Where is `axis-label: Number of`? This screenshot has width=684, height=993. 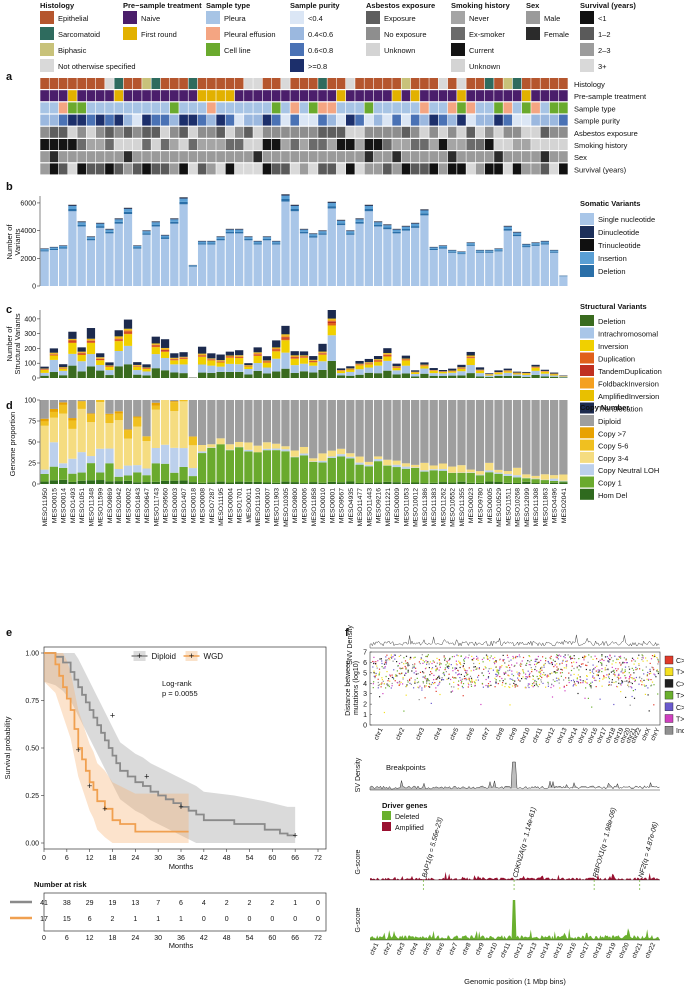
axis-label: Number of is located at coordinates (9, 242).